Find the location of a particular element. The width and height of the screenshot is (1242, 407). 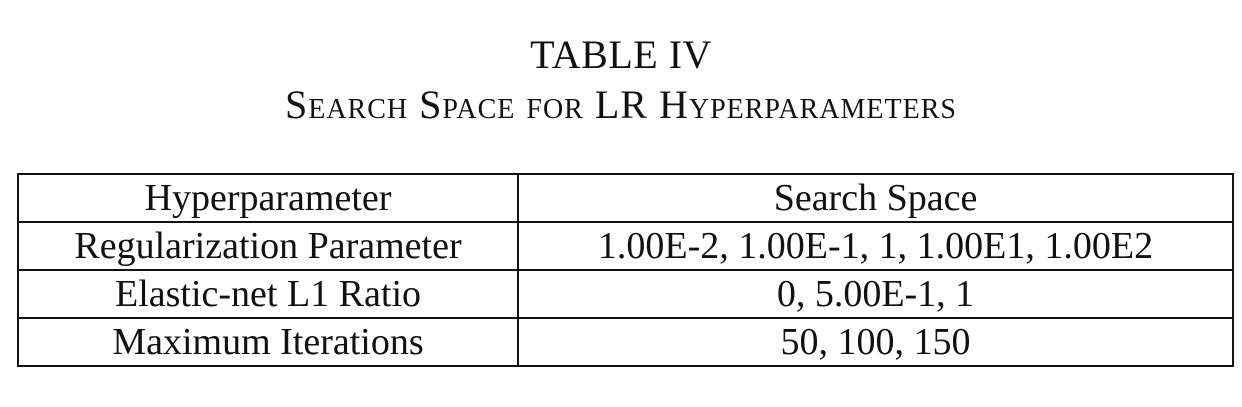

header-search-space: Search Space is located at coordinates (875, 198).